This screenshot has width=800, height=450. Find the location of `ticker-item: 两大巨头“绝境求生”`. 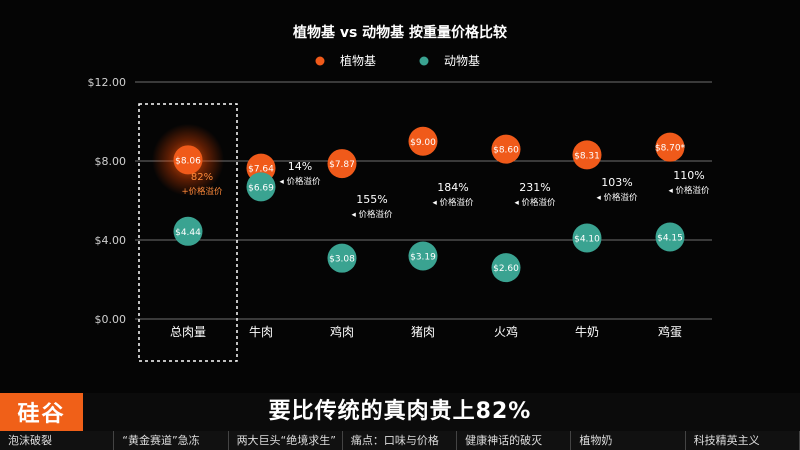

ticker-item: 两大巨头“绝境求生” is located at coordinates (286, 440).